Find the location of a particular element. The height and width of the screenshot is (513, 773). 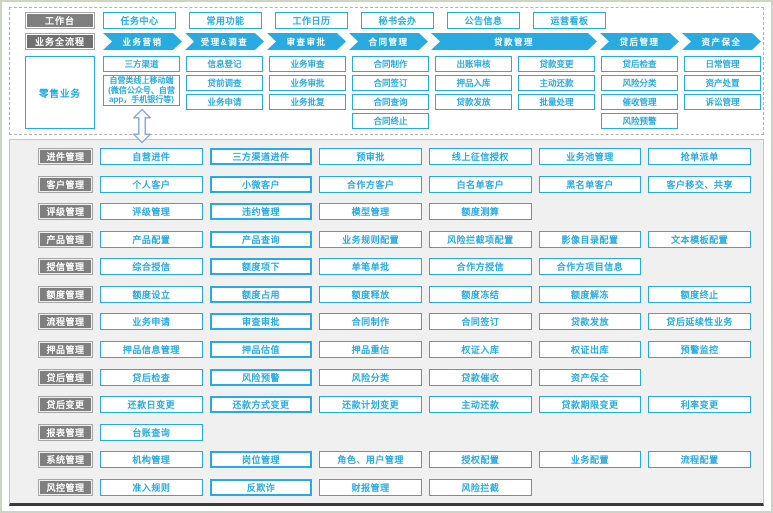

module-row: 进件管理 自营进件 三方渠道进件 预审批 线上征信授权 业务池管理 抢单派单 is located at coordinates (394, 156).